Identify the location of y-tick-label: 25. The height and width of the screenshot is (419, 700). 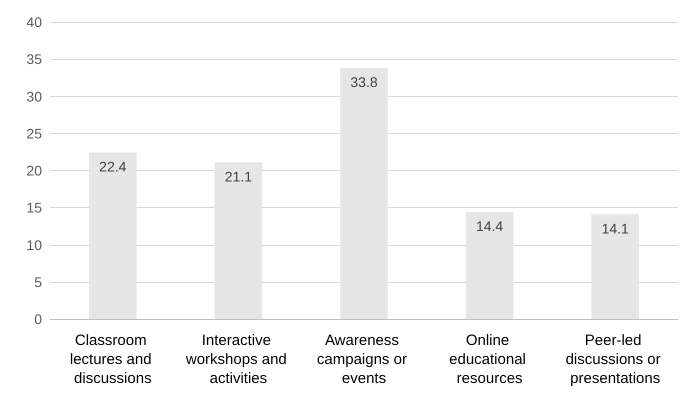
(34, 133).